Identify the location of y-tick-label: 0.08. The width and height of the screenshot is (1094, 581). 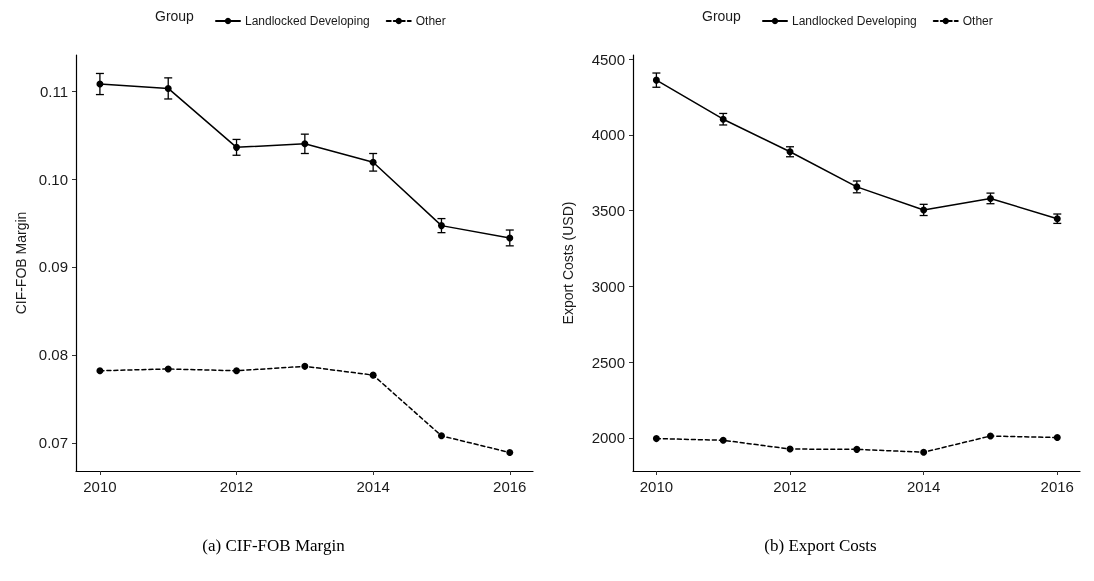
(53, 355).